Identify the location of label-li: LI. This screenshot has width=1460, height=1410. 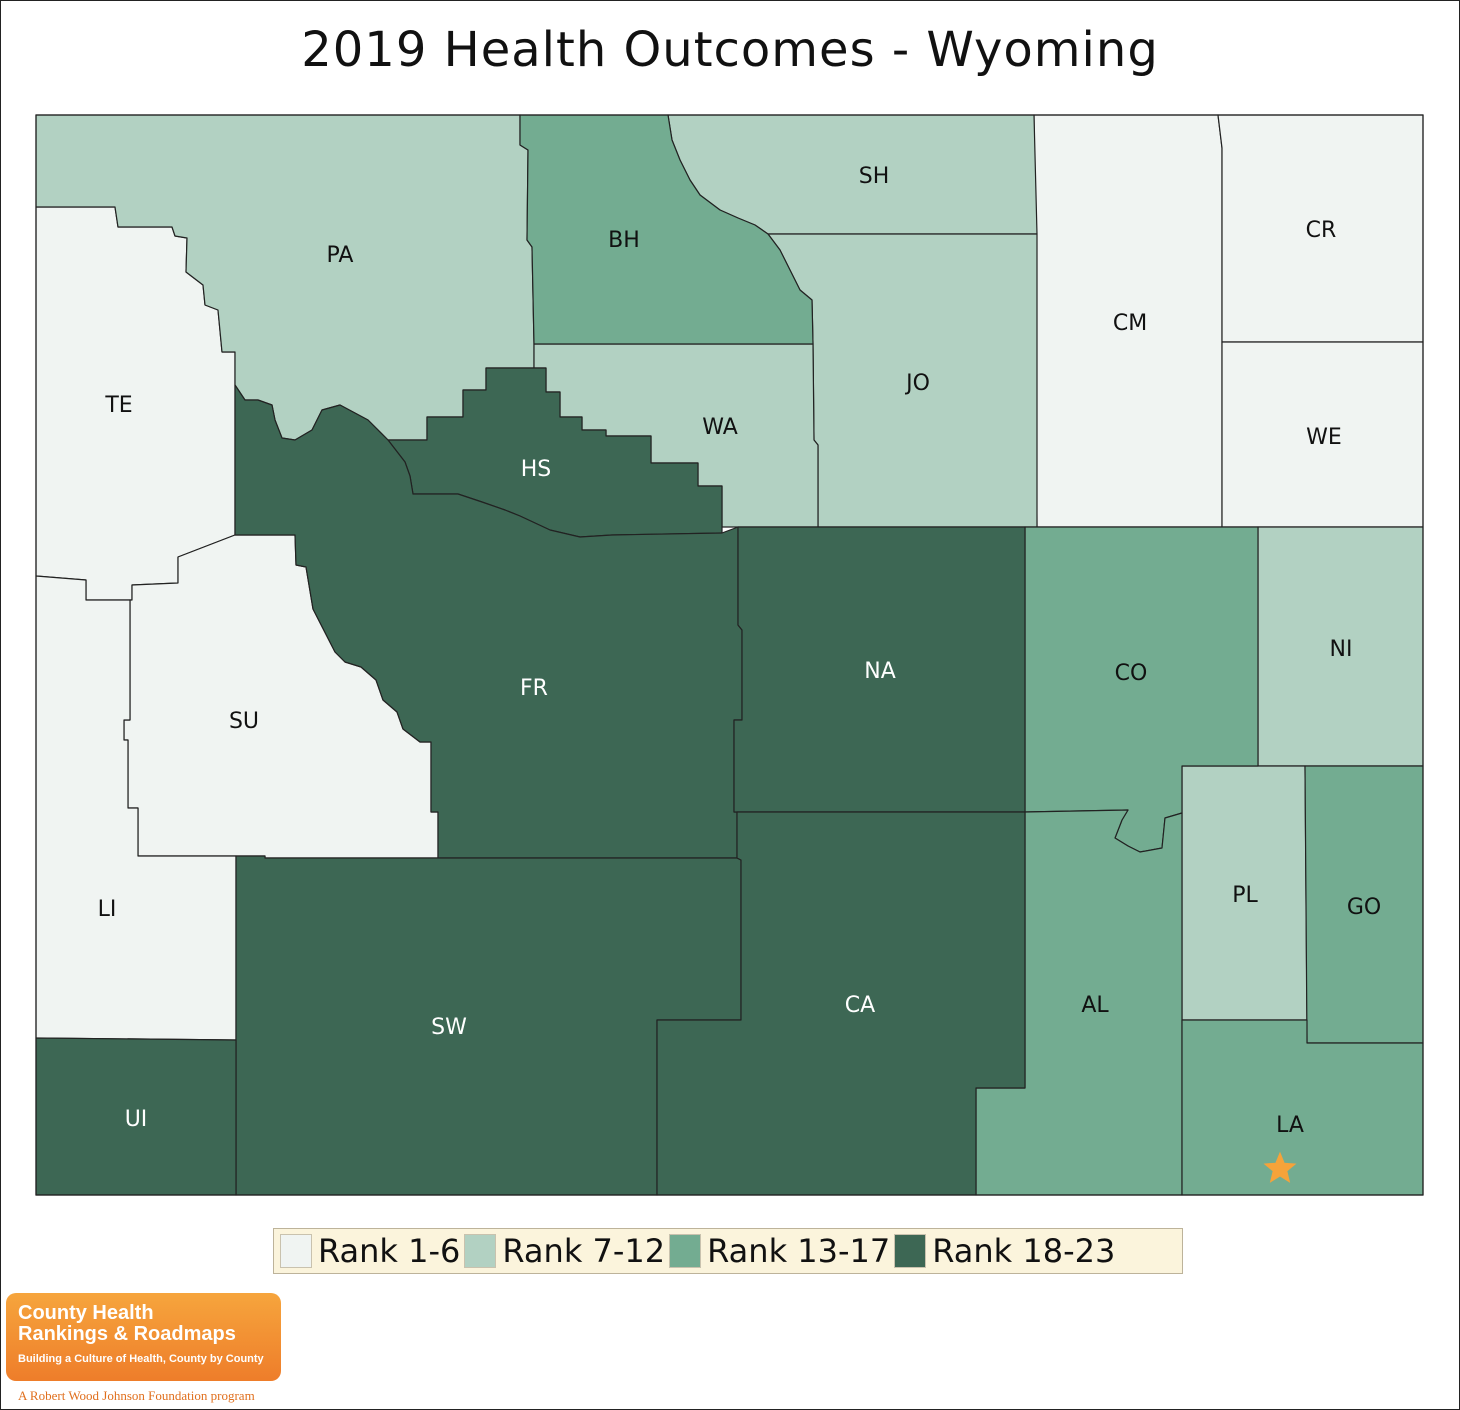
(107, 909).